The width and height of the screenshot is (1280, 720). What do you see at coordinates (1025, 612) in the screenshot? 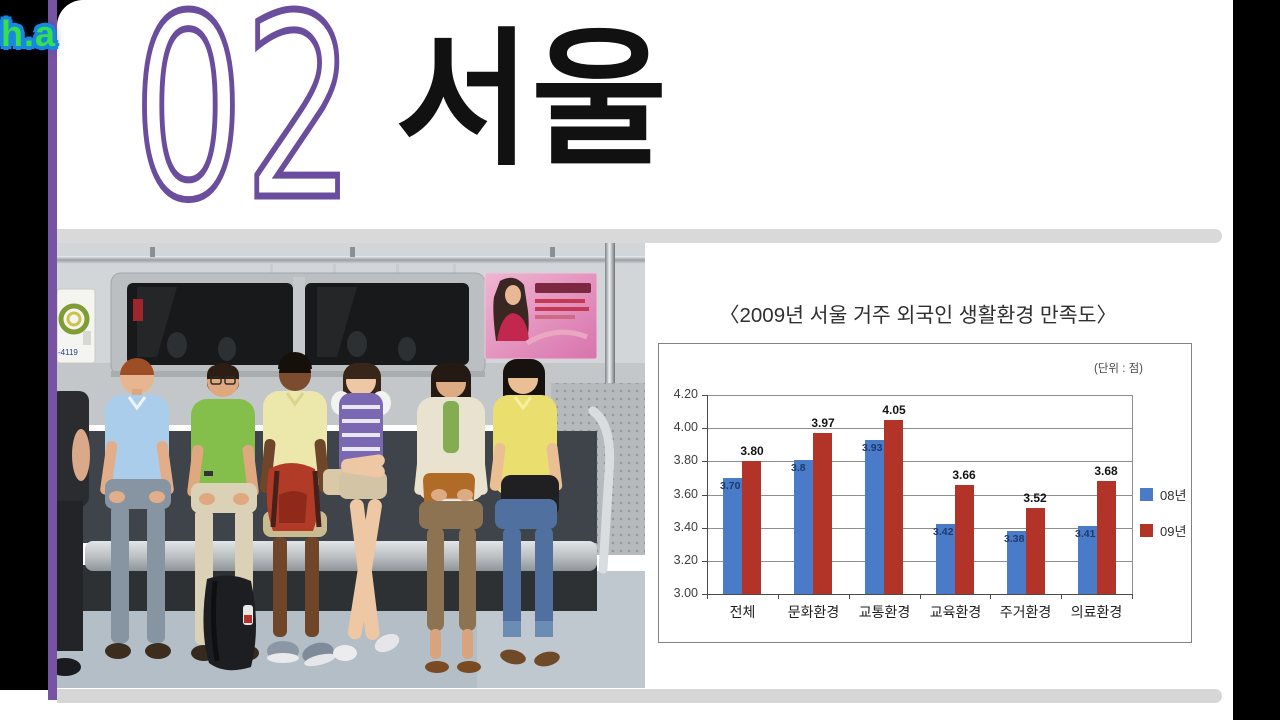
I see `x-axis-label: 주거환경` at bounding box center [1025, 612].